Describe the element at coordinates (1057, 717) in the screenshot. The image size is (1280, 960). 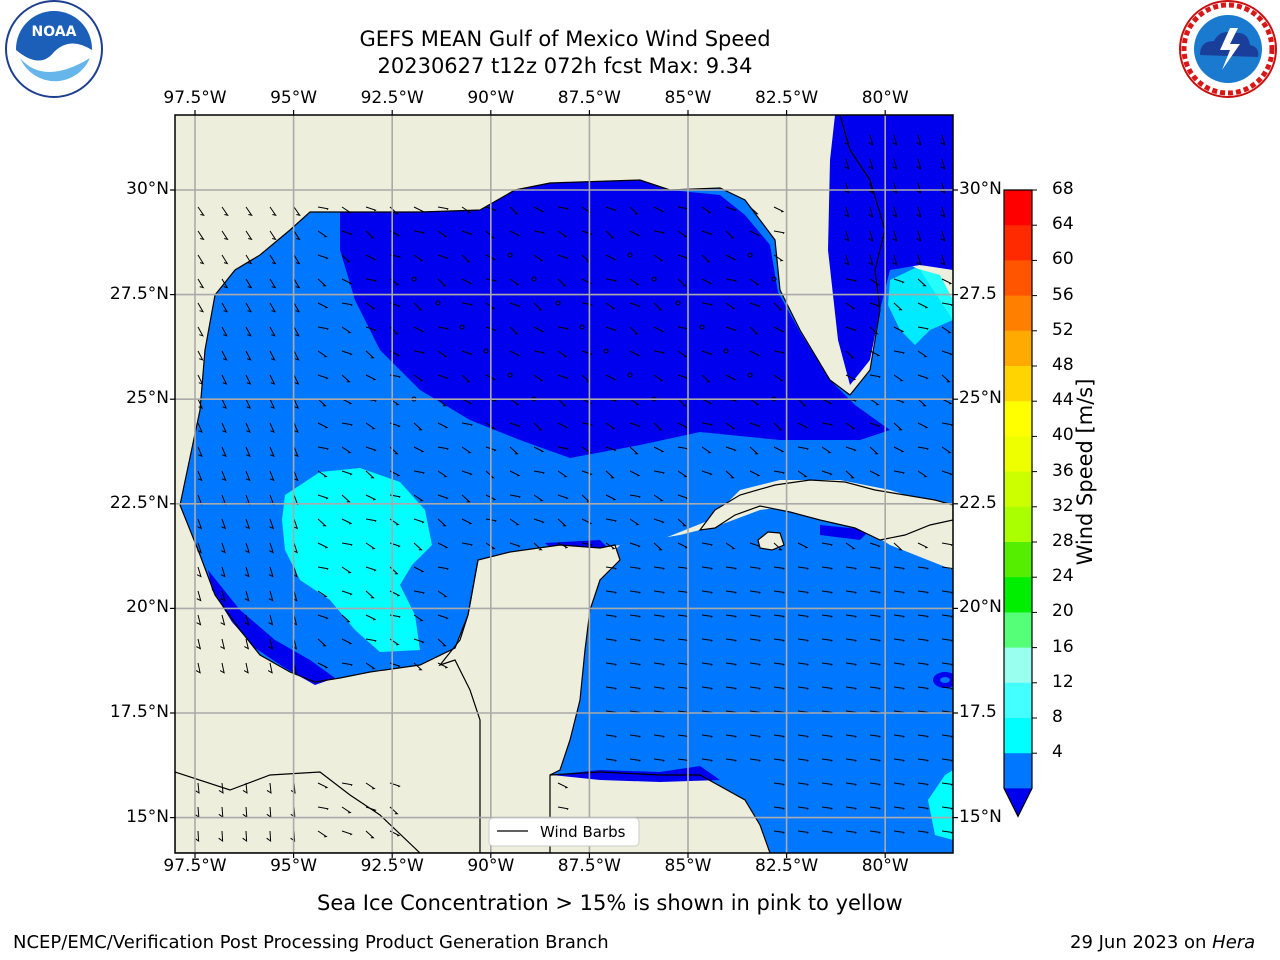
I see `colorbar-tick-label: 8` at that location.